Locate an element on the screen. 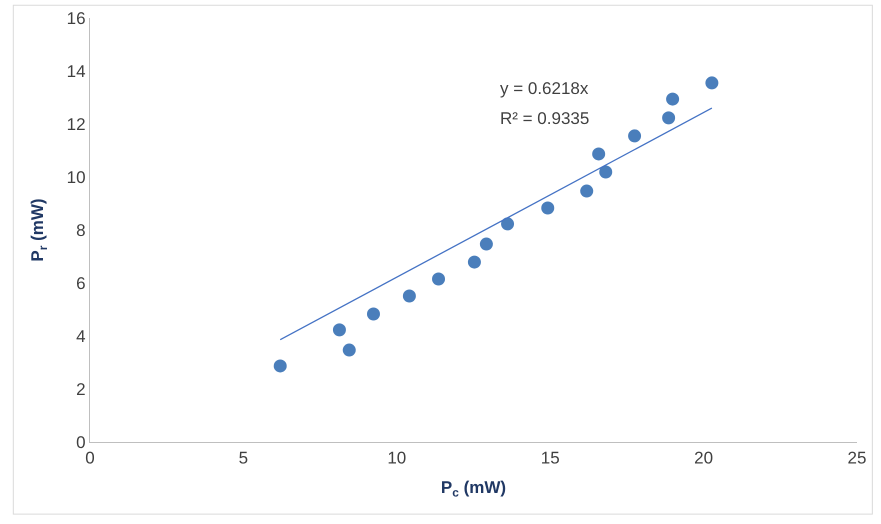 This screenshot has width=881, height=524. x-tick-label: 25 is located at coordinates (857, 458).